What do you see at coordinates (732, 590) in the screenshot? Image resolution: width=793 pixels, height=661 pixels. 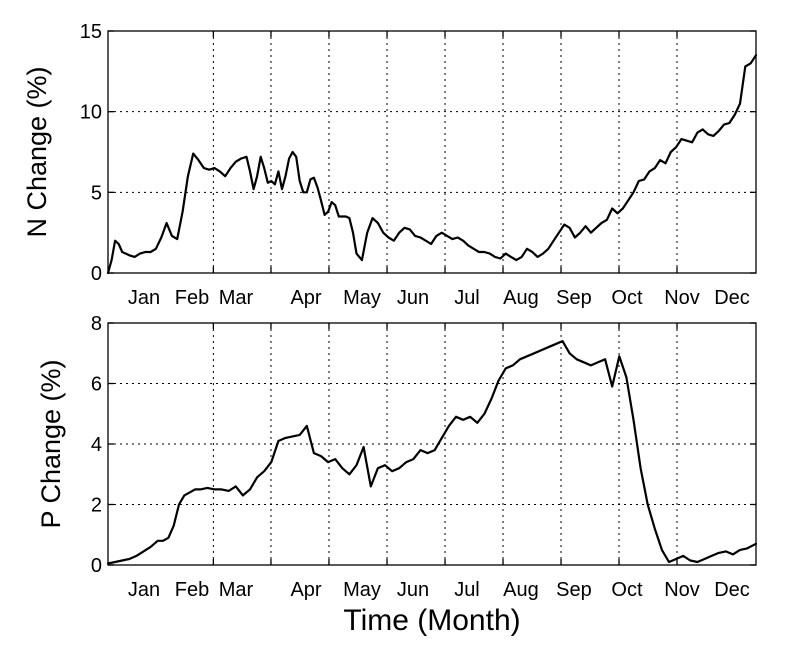 I see `p-change-month-label: Dec` at bounding box center [732, 590].